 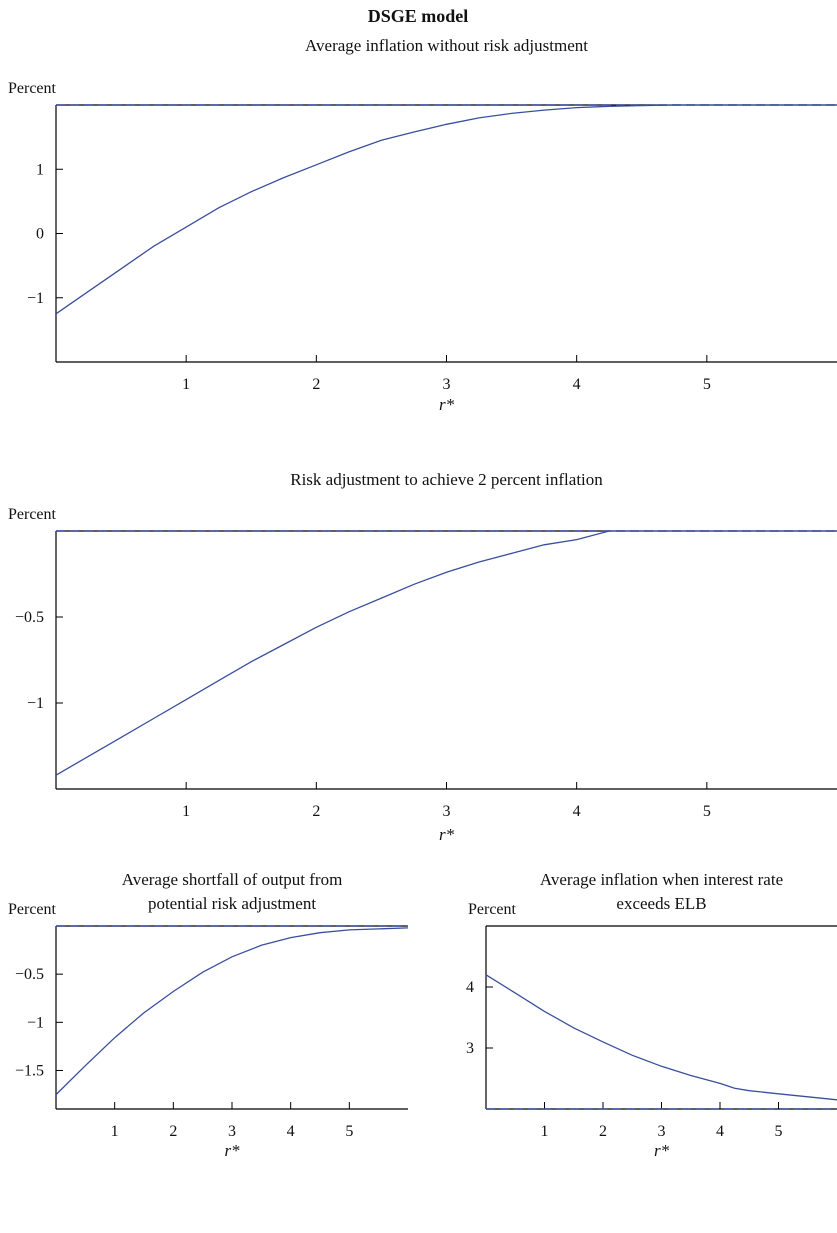 What do you see at coordinates (470, 987) in the screenshot?
I see `y-tick-label: 4` at bounding box center [470, 987].